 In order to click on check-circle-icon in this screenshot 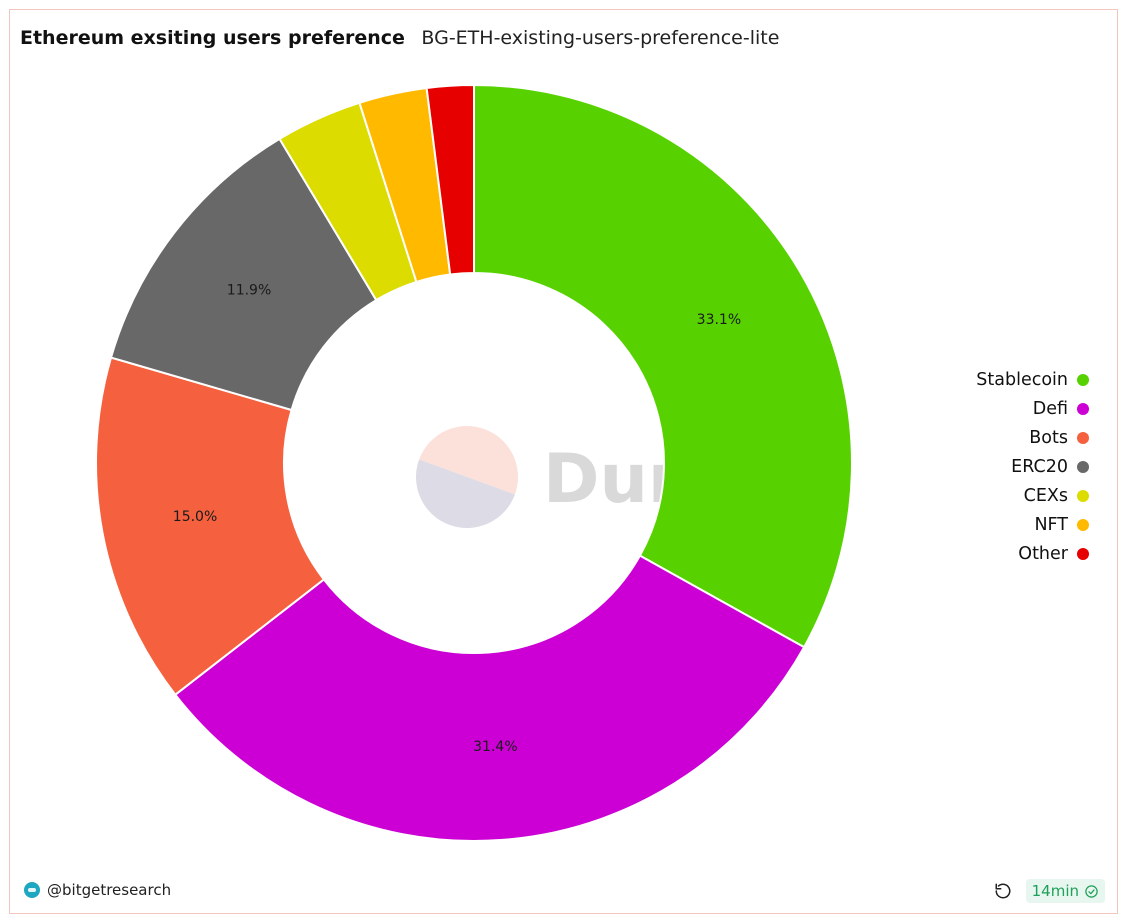, I will do `click(1091, 891)`.